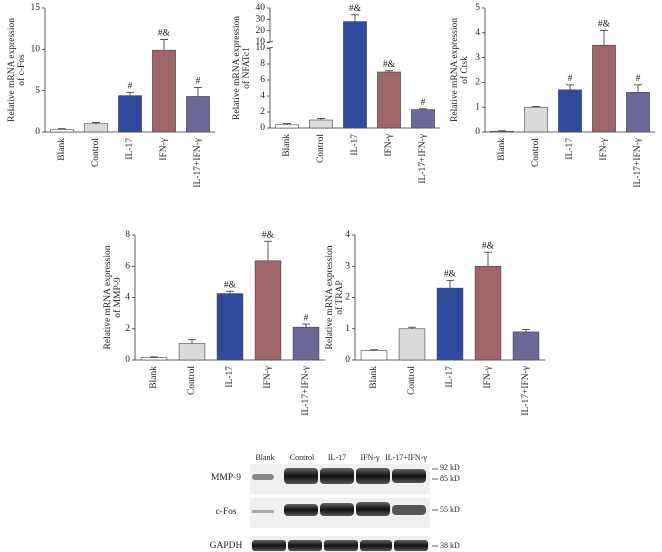  Describe the element at coordinates (226, 478) in the screenshot. I see `protein-label: MMP-9` at that location.